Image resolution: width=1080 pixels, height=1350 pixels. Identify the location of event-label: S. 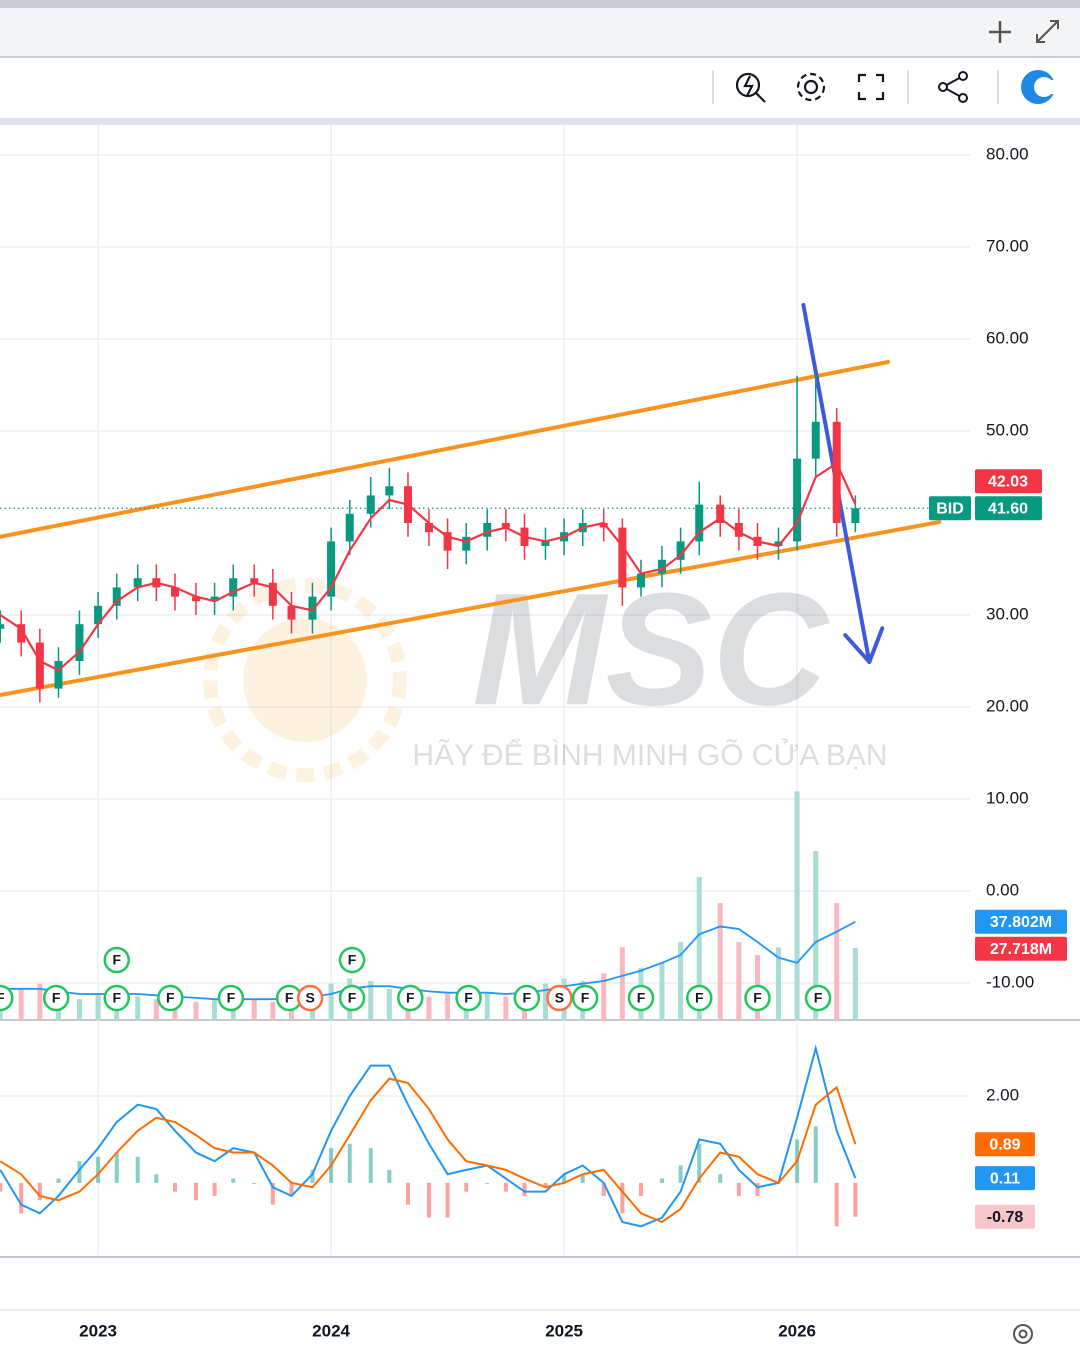
(559, 998).